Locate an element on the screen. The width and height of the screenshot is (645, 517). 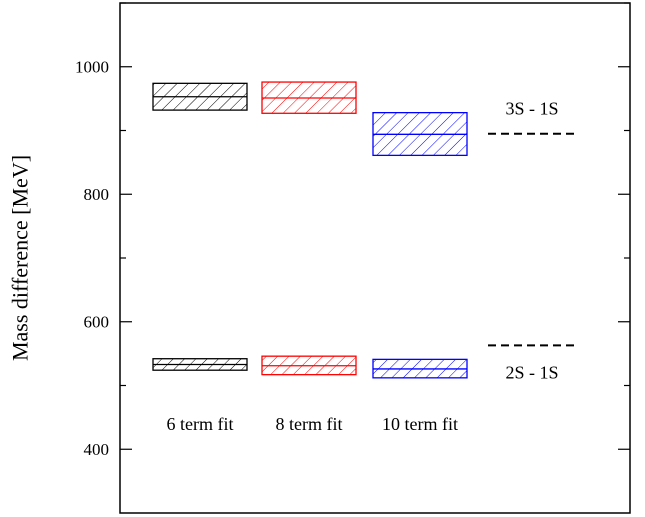
fit-category-labels: 6 term fit 8 term fit 10 term fit is located at coordinates (312, 424).